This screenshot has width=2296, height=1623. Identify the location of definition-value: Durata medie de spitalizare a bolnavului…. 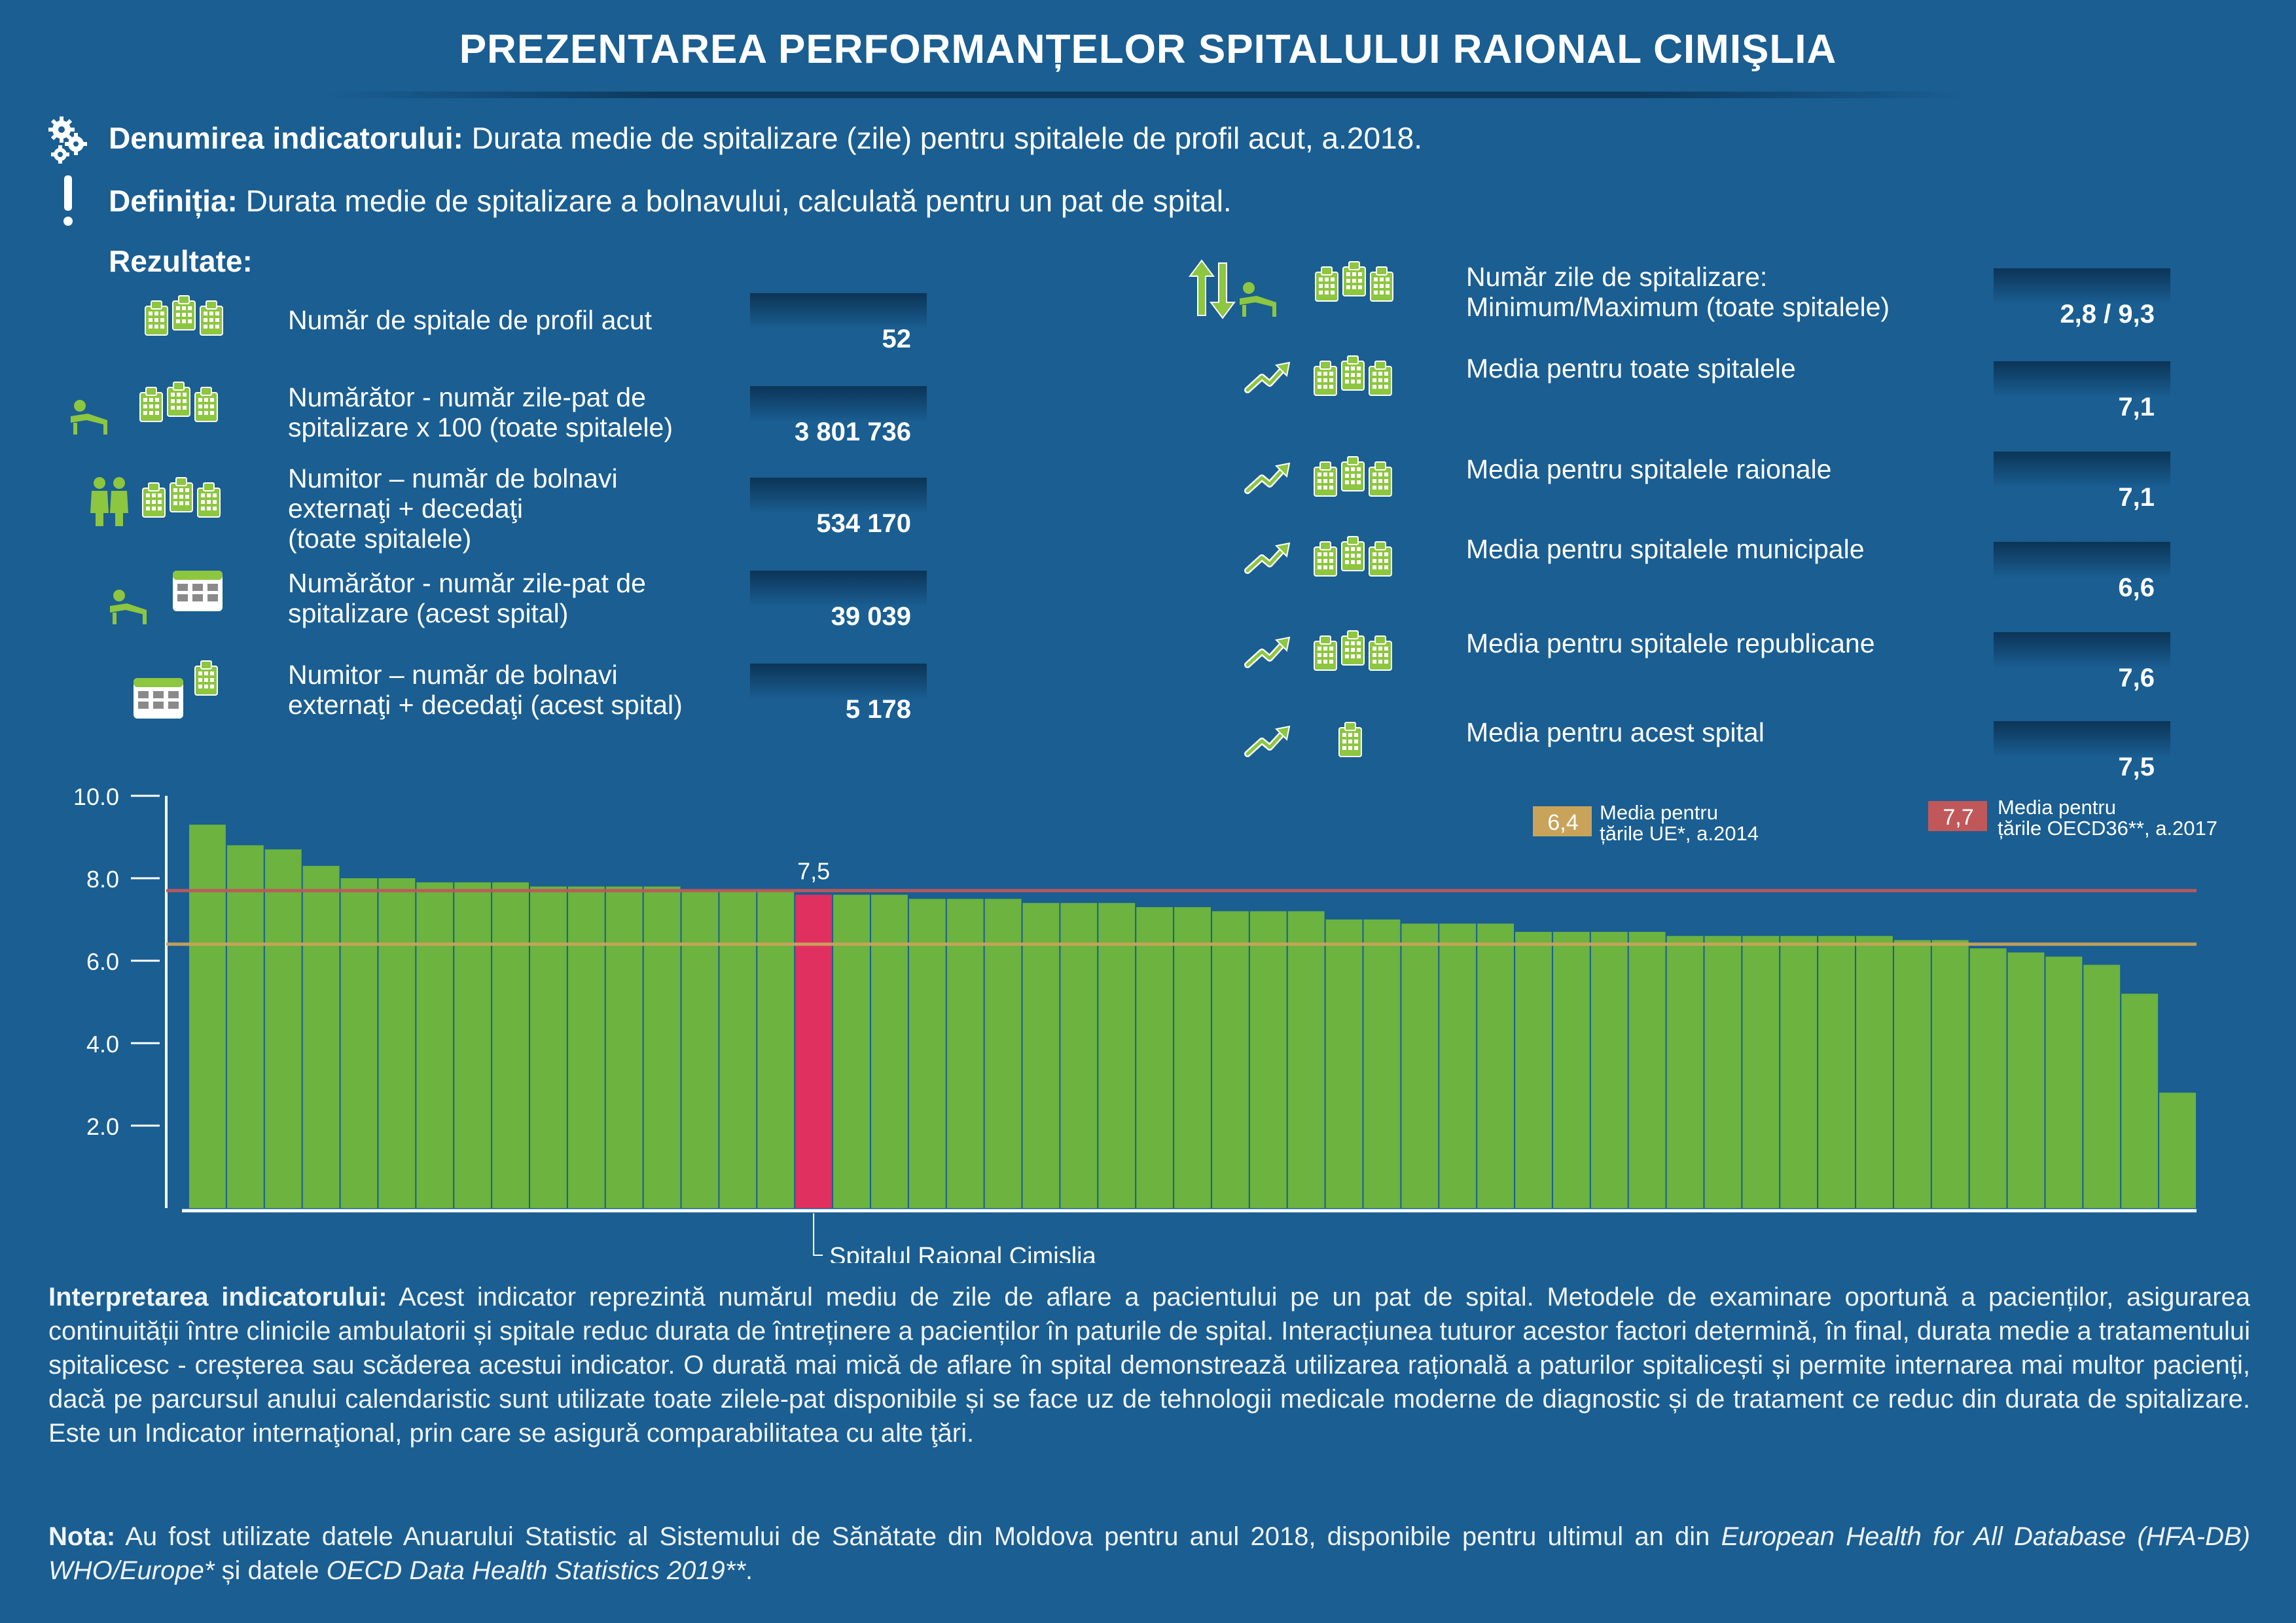
(738, 201).